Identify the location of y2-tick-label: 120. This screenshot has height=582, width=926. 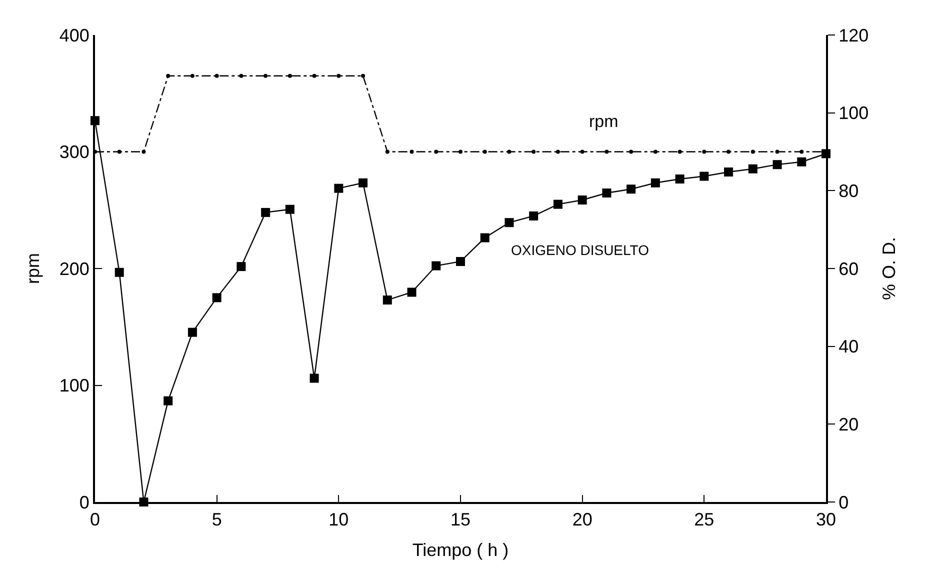
(853, 35).